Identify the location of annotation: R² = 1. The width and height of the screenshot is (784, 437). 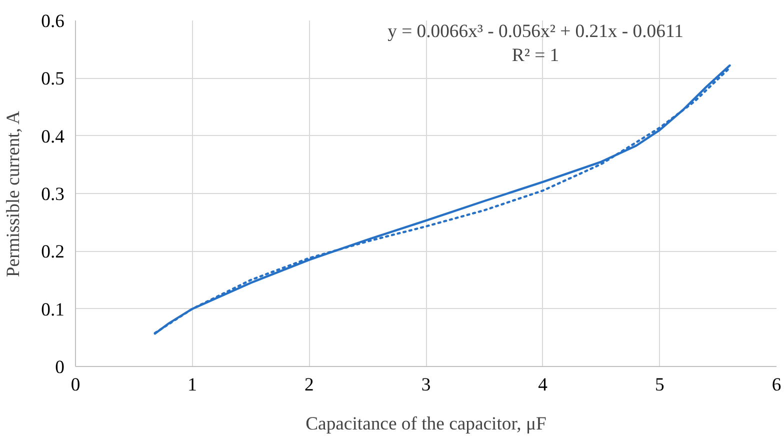
(536, 55).